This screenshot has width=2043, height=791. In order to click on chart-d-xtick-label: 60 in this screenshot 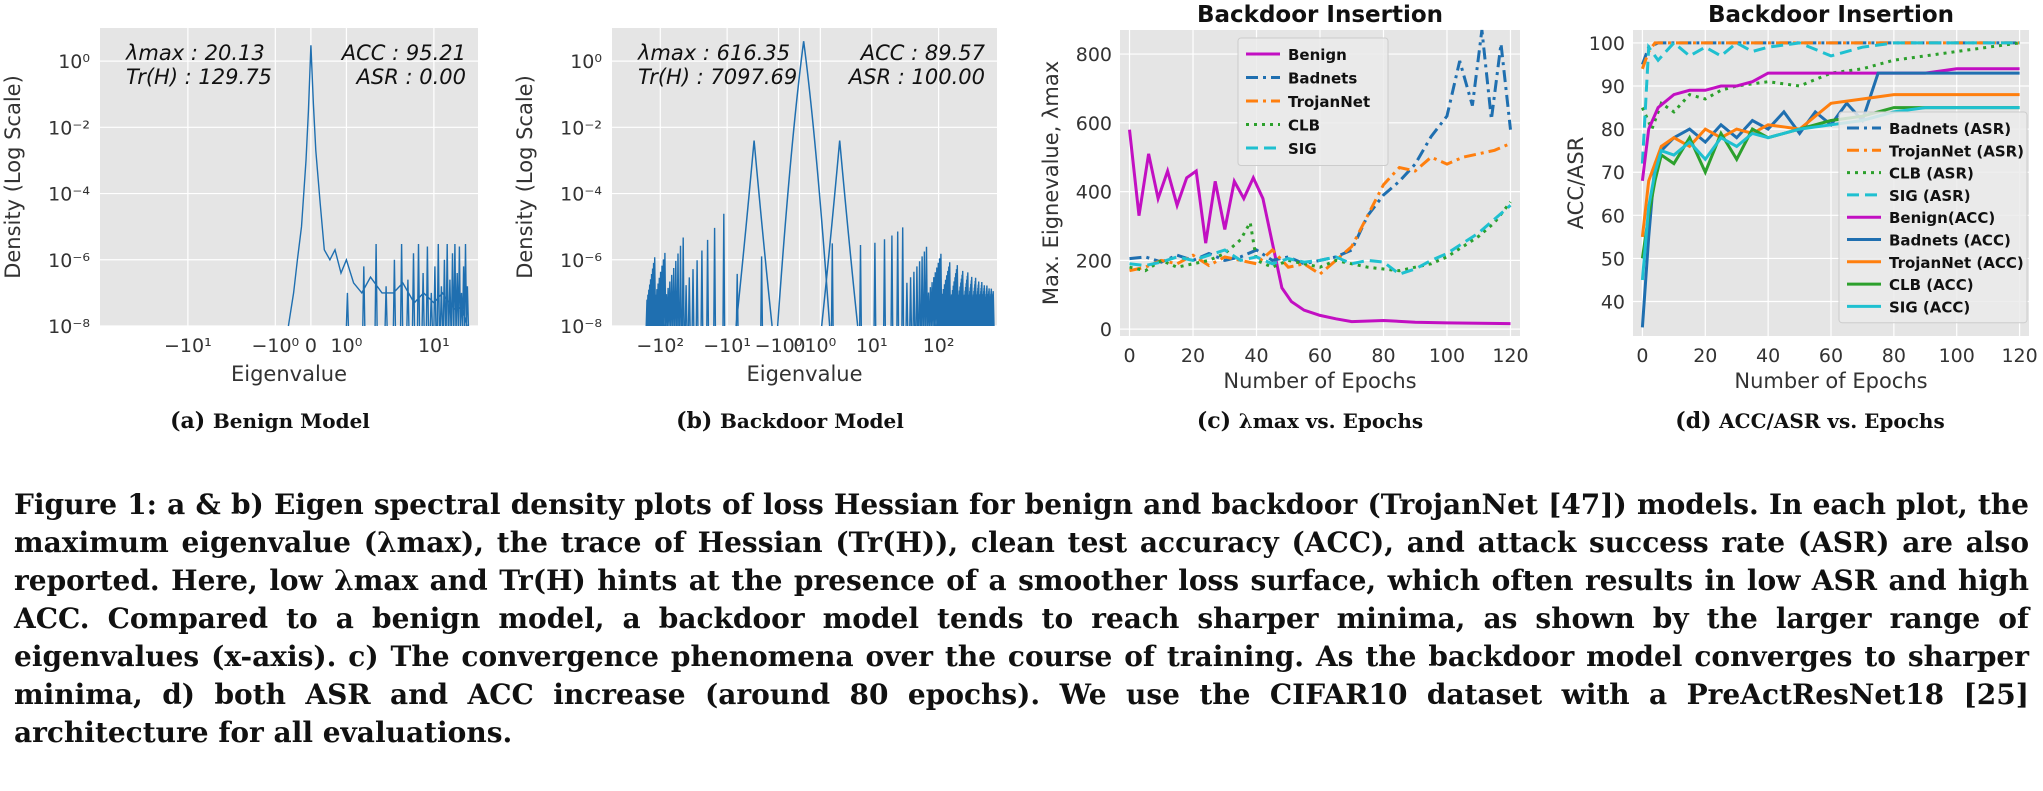, I will do `click(1831, 356)`.